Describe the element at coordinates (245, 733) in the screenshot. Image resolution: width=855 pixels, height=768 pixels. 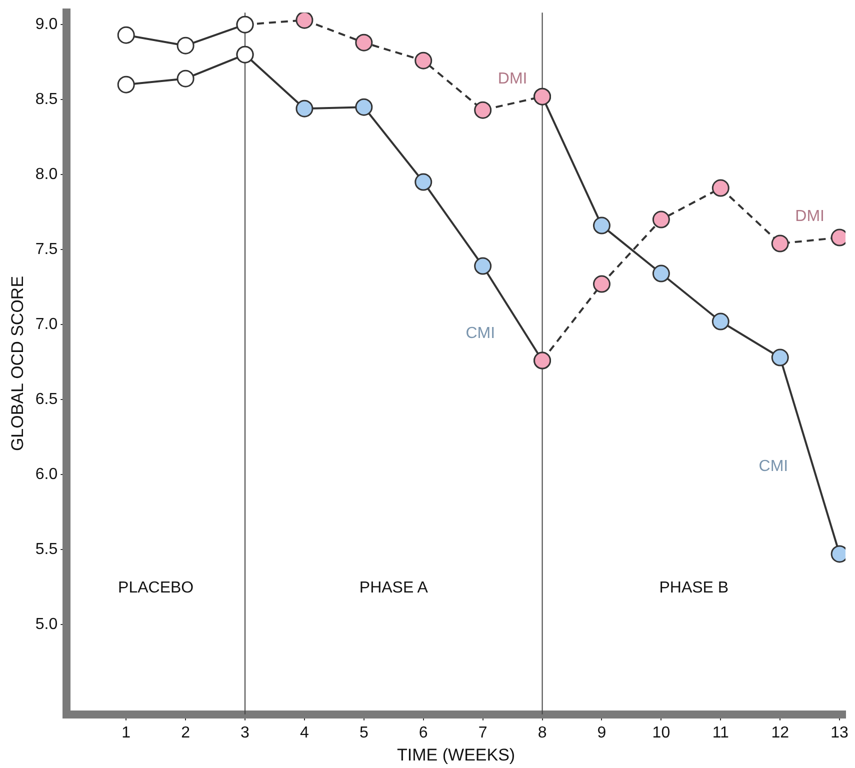
I see `x-tick-label: 3` at that location.